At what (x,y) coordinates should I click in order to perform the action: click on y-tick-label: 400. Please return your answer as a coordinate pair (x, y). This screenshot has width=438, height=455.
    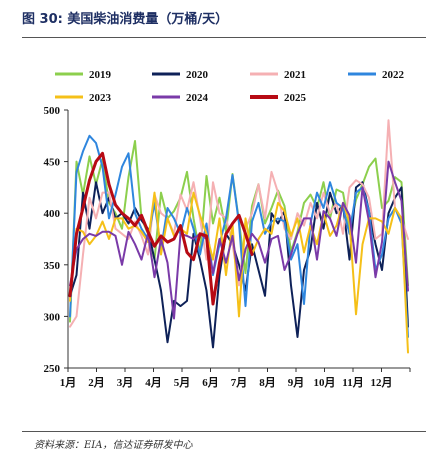
    Looking at the image, I should click on (52, 214).